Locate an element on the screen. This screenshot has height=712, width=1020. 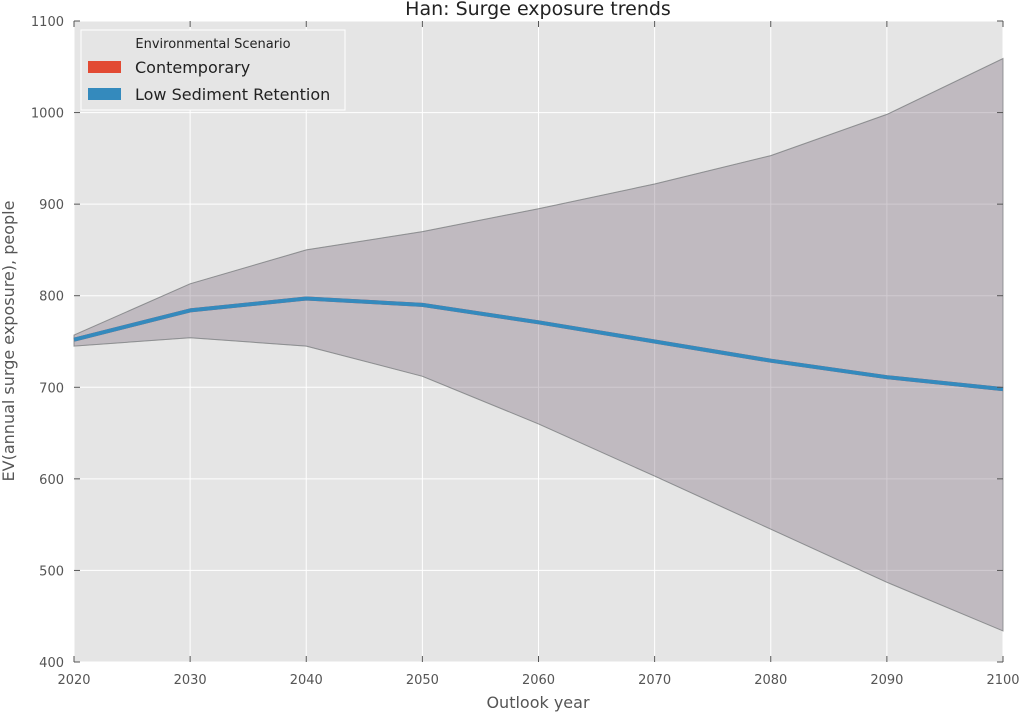
x-tick-label: 2060 is located at coordinates (538, 680).